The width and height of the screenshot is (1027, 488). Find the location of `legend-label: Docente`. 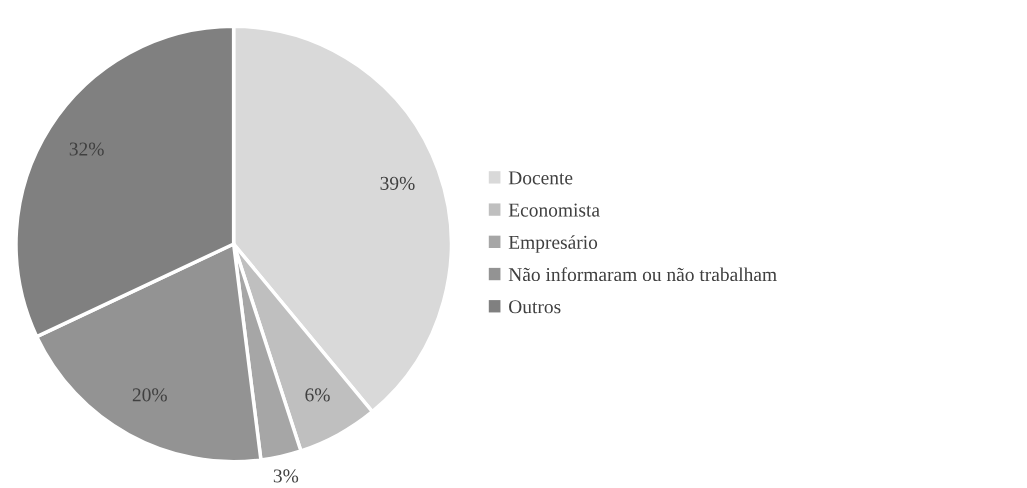

legend-label: Docente is located at coordinates (540, 178).